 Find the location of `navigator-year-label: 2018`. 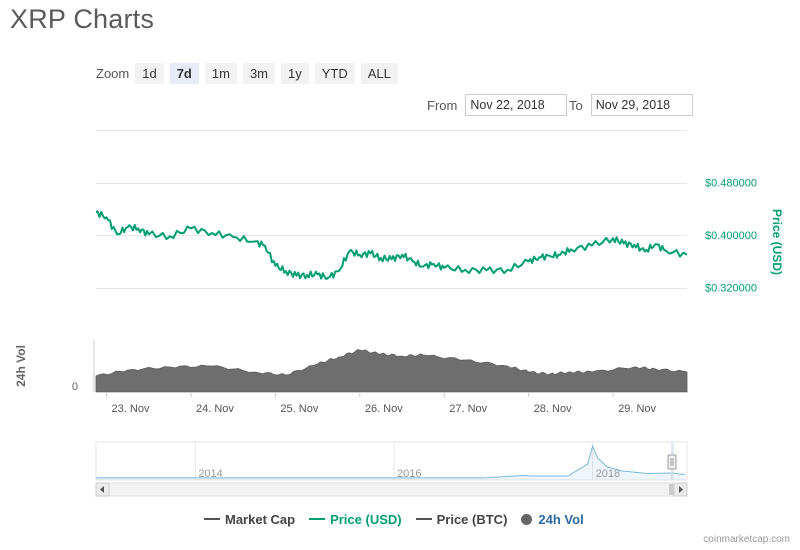

navigator-year-label: 2018 is located at coordinates (608, 474).